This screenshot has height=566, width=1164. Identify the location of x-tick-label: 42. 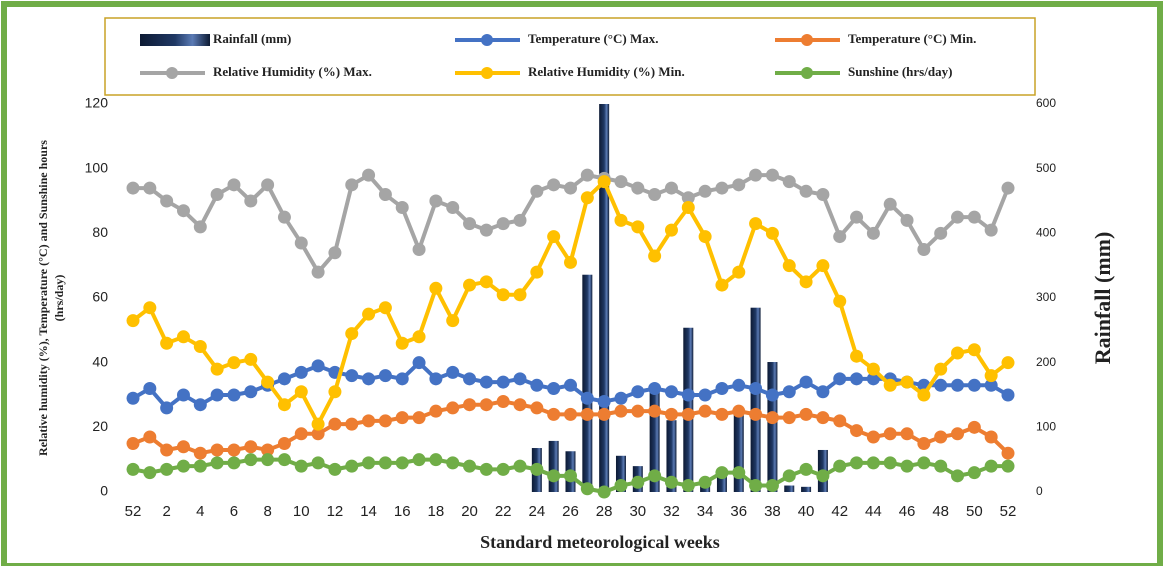
(839, 511).